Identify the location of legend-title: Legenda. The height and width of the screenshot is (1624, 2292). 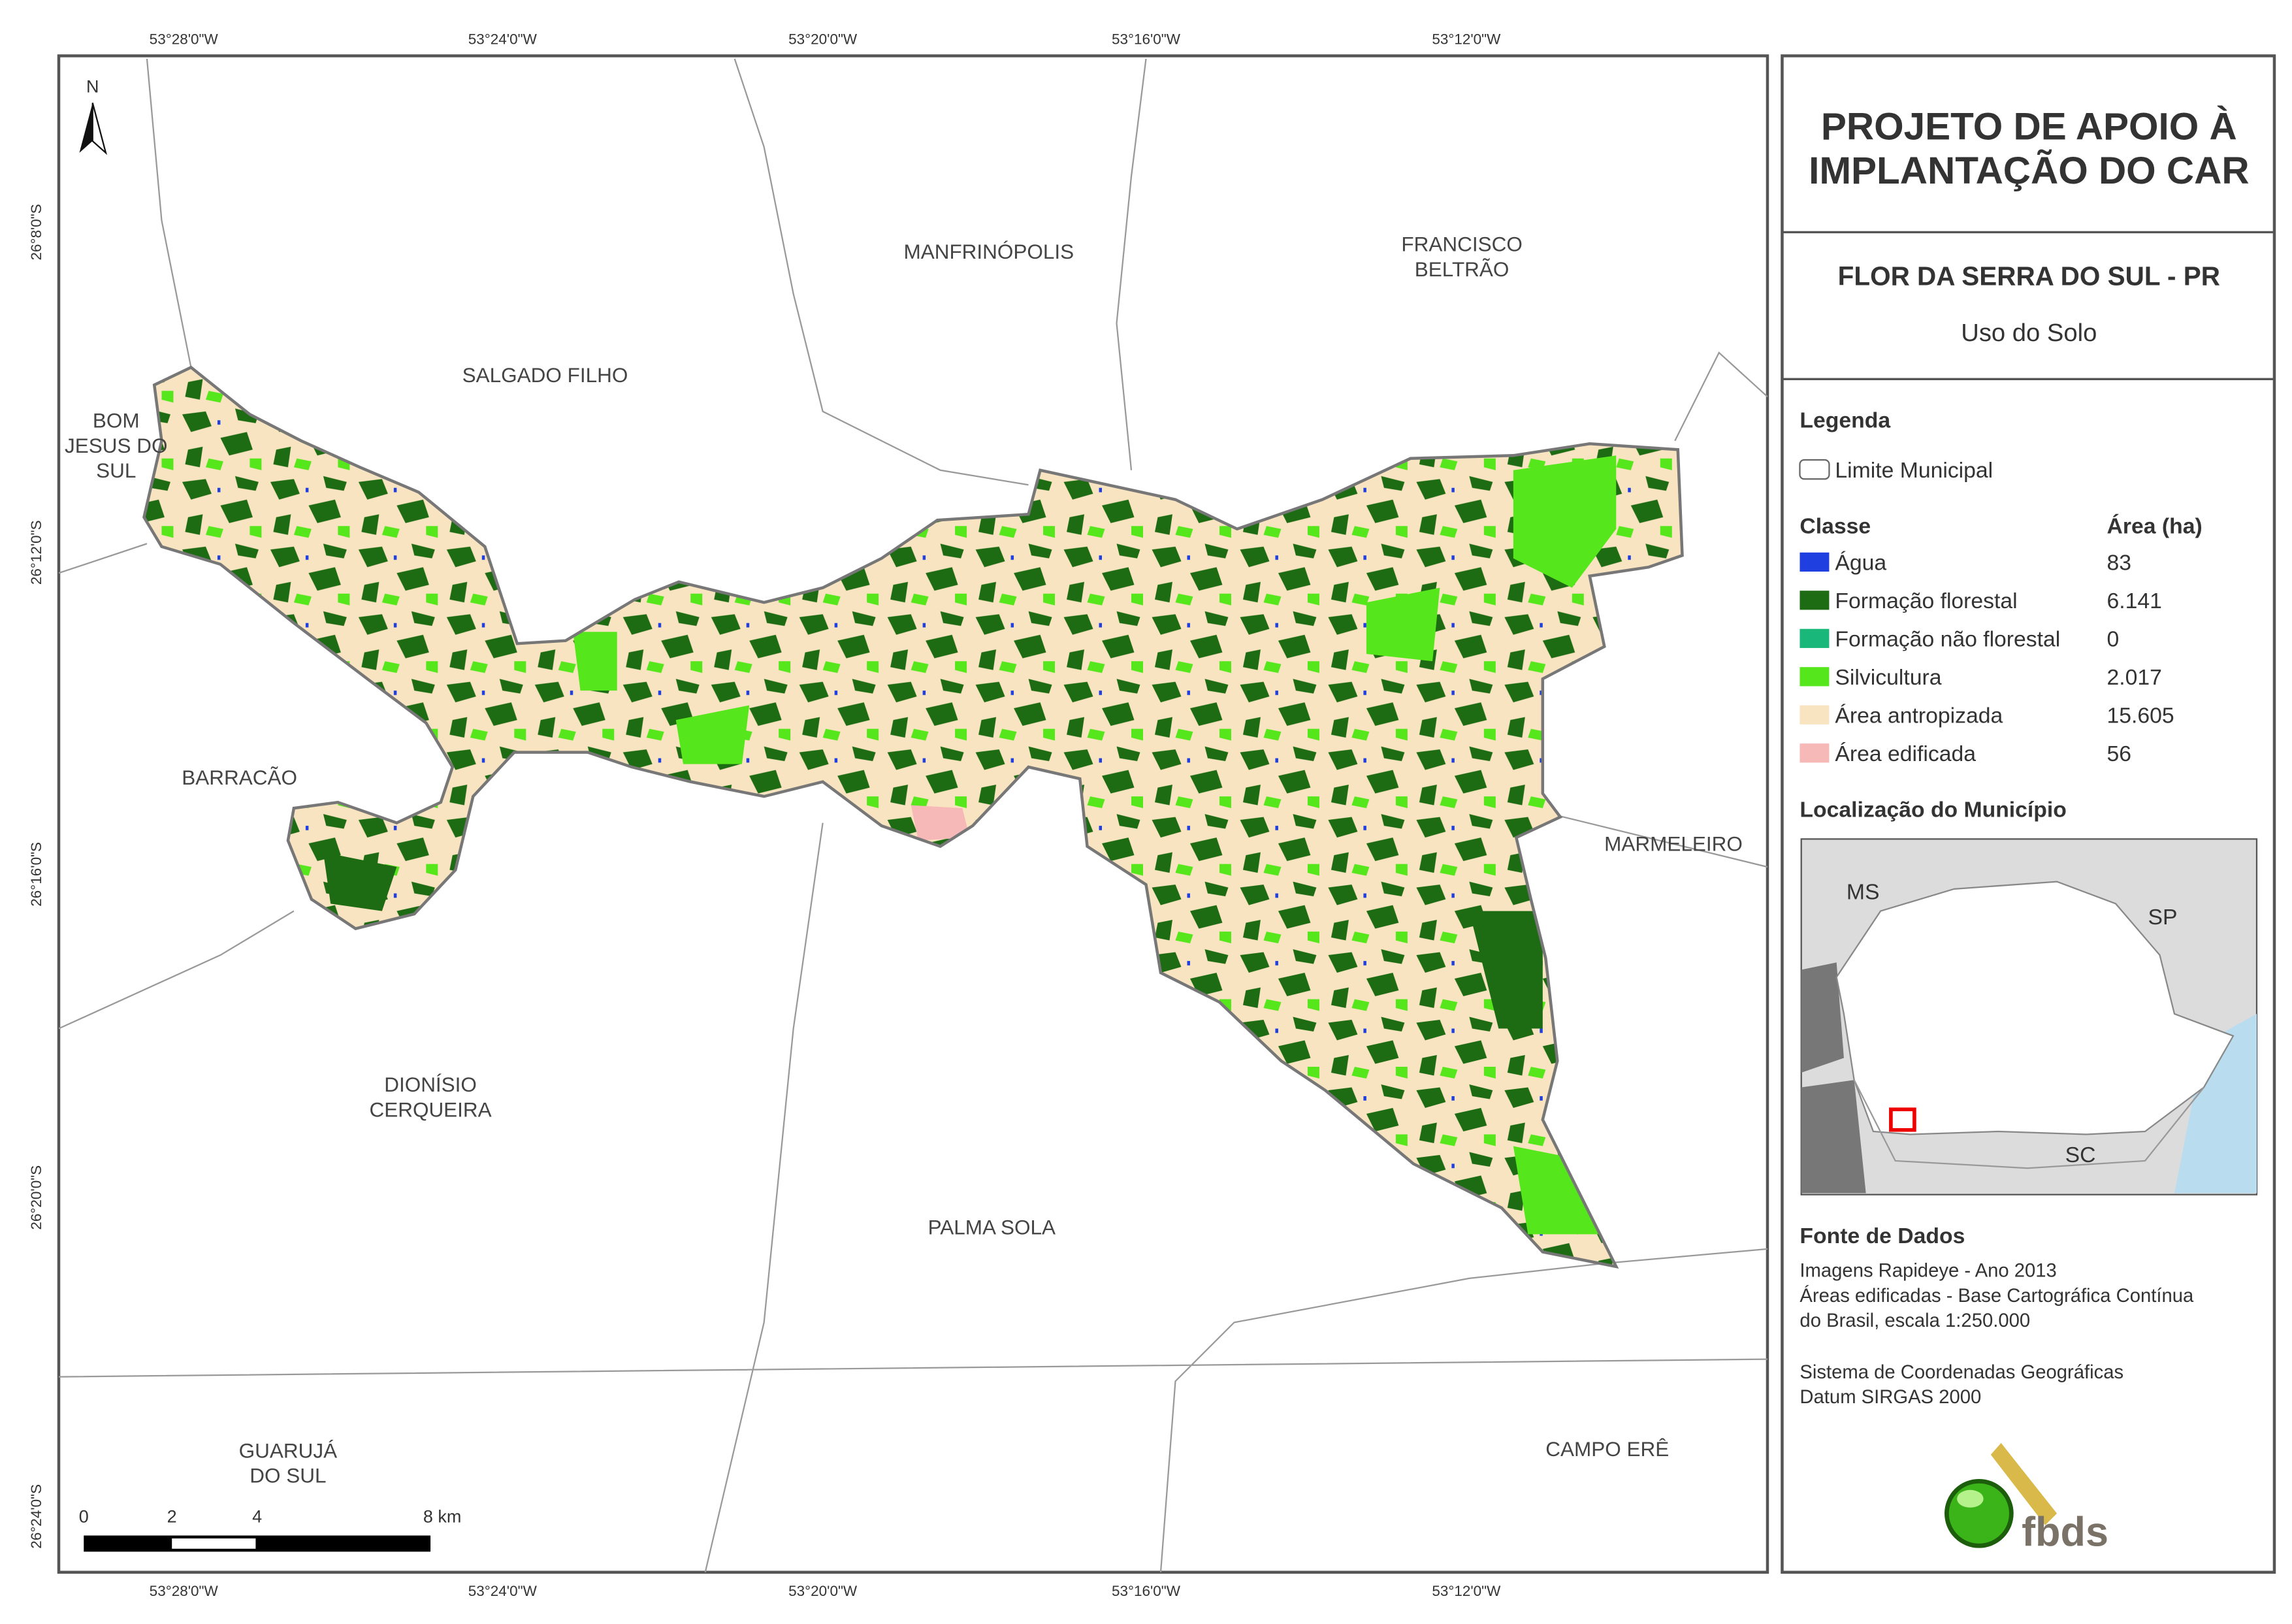
(1845, 420).